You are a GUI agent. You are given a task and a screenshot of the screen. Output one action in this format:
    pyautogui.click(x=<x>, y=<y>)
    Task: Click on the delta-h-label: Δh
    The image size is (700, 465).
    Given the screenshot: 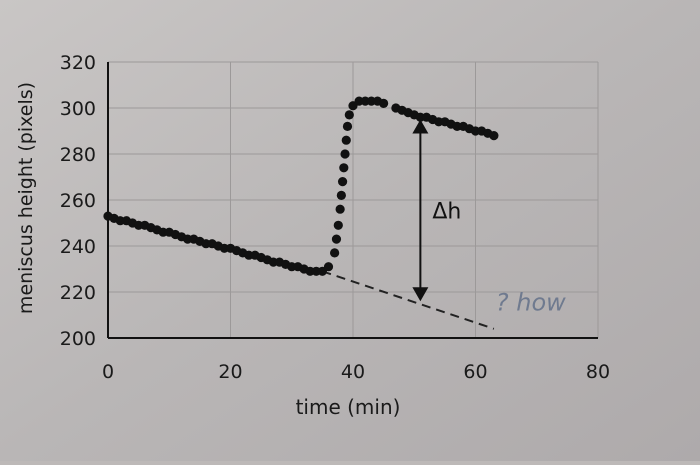 What is the action you would take?
    pyautogui.click(x=446, y=211)
    